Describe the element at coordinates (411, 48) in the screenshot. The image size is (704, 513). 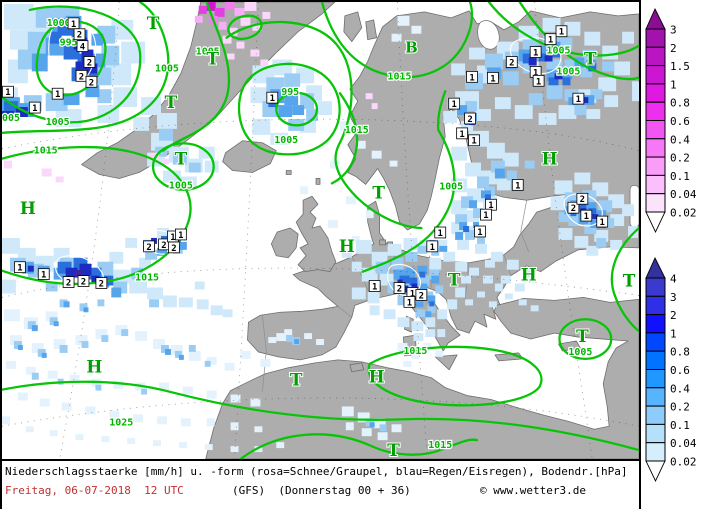
I see `pressure-center-b: B` at that location.